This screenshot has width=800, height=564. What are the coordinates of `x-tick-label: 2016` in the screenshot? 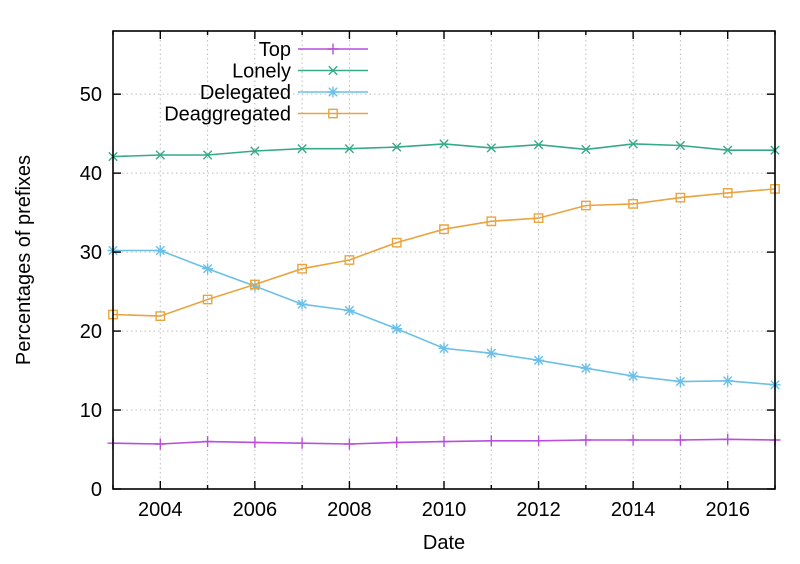 It's located at (727, 510).